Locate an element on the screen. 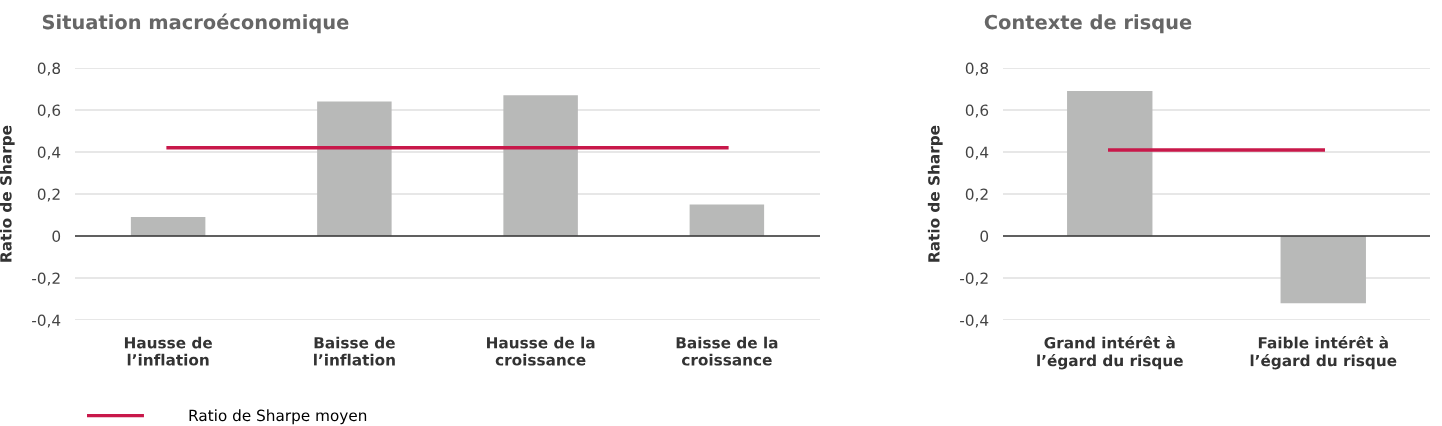  chart-title: Situation macroéconomique is located at coordinates (195, 23).